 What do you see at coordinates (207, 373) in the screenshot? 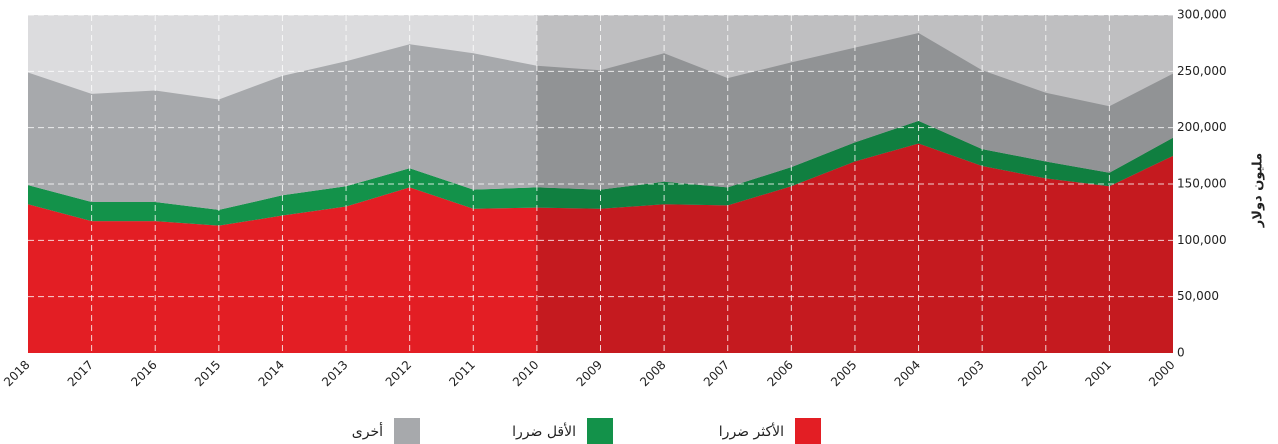
I see `x-tick-label: 2015` at bounding box center [207, 373].